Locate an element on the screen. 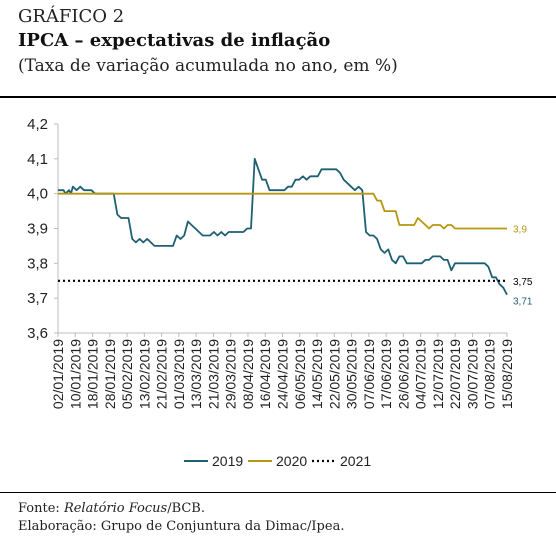 The image size is (556, 547). y-tick-label: 3,6 is located at coordinates (37, 333).